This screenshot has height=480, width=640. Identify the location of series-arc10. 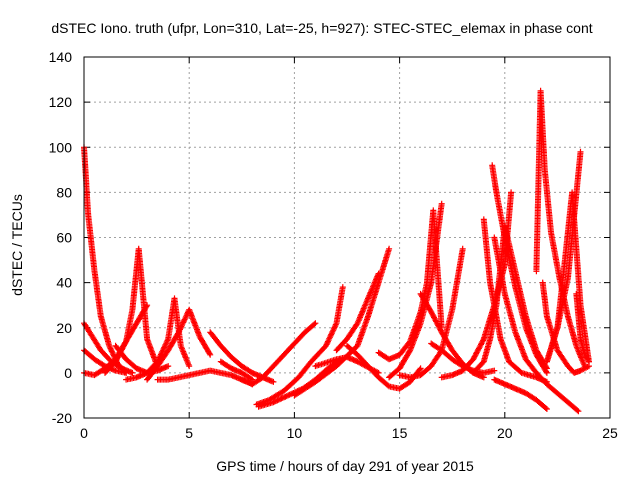
(242, 357).